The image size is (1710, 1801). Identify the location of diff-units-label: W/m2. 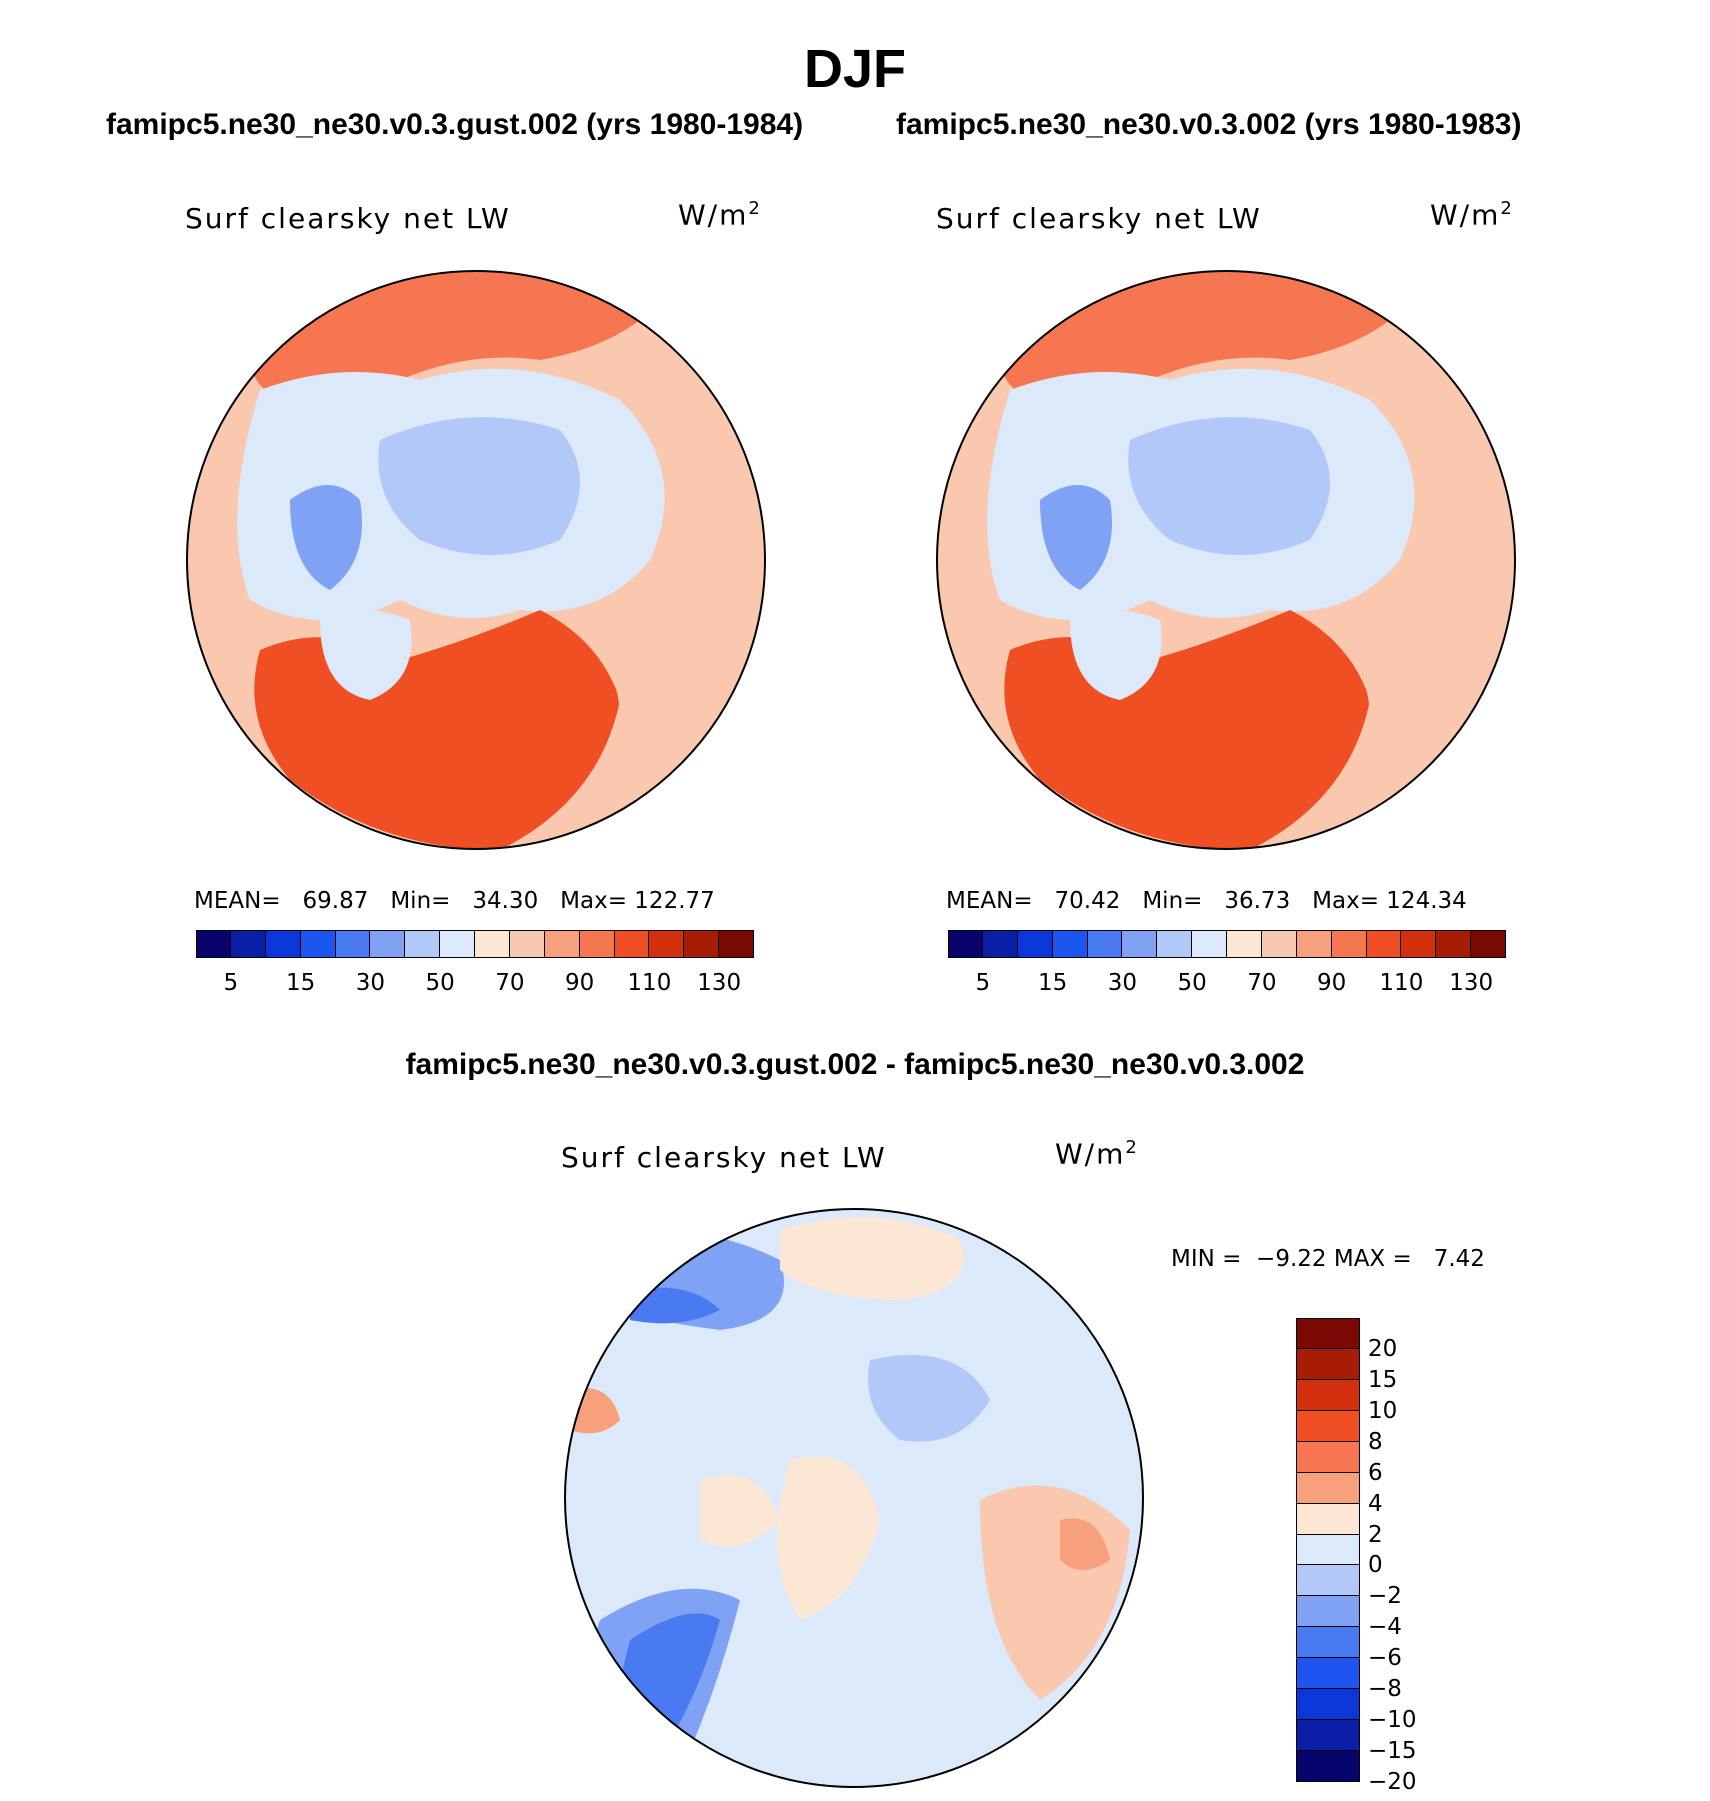
(1097, 1154).